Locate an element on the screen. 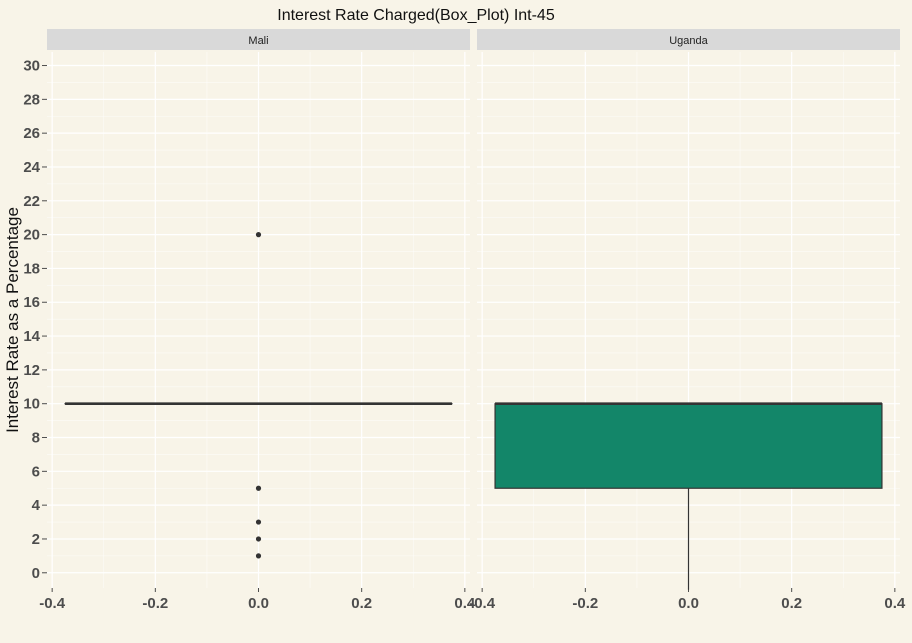 This screenshot has width=912, height=643. y-tick-label: 30 is located at coordinates (31, 66).